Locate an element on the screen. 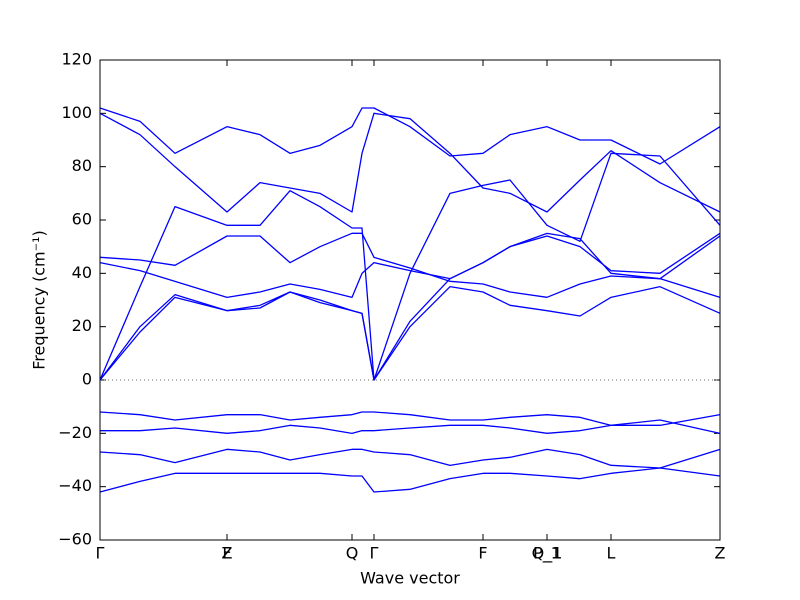 This screenshot has height=600, width=800. x-tick-label: P_1 is located at coordinates (547, 554).